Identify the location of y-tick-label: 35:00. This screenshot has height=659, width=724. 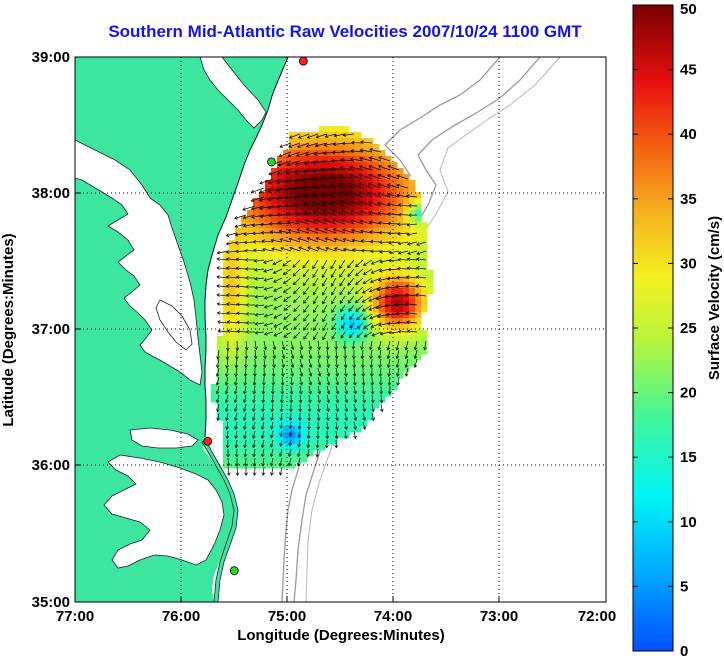
(51, 602).